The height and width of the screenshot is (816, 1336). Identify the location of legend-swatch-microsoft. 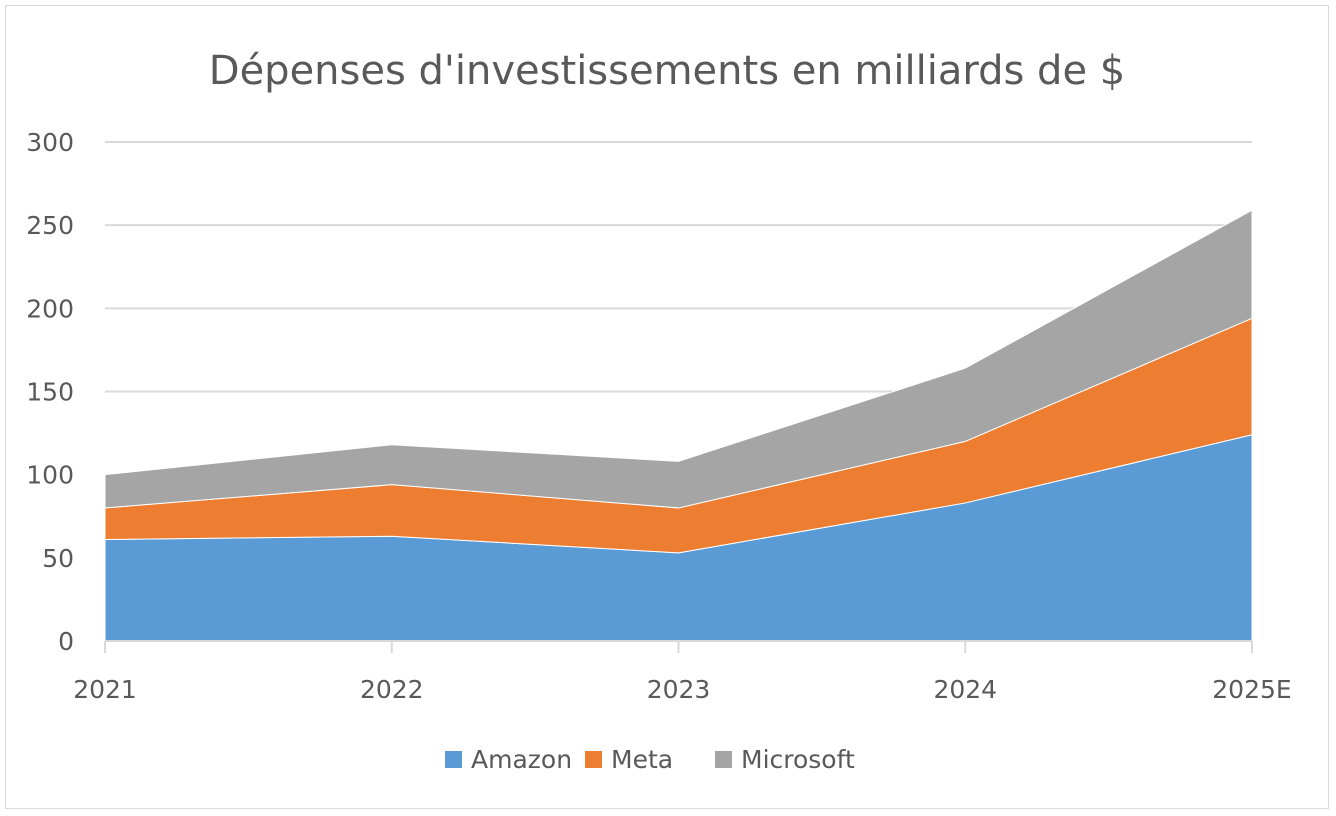
(723, 759).